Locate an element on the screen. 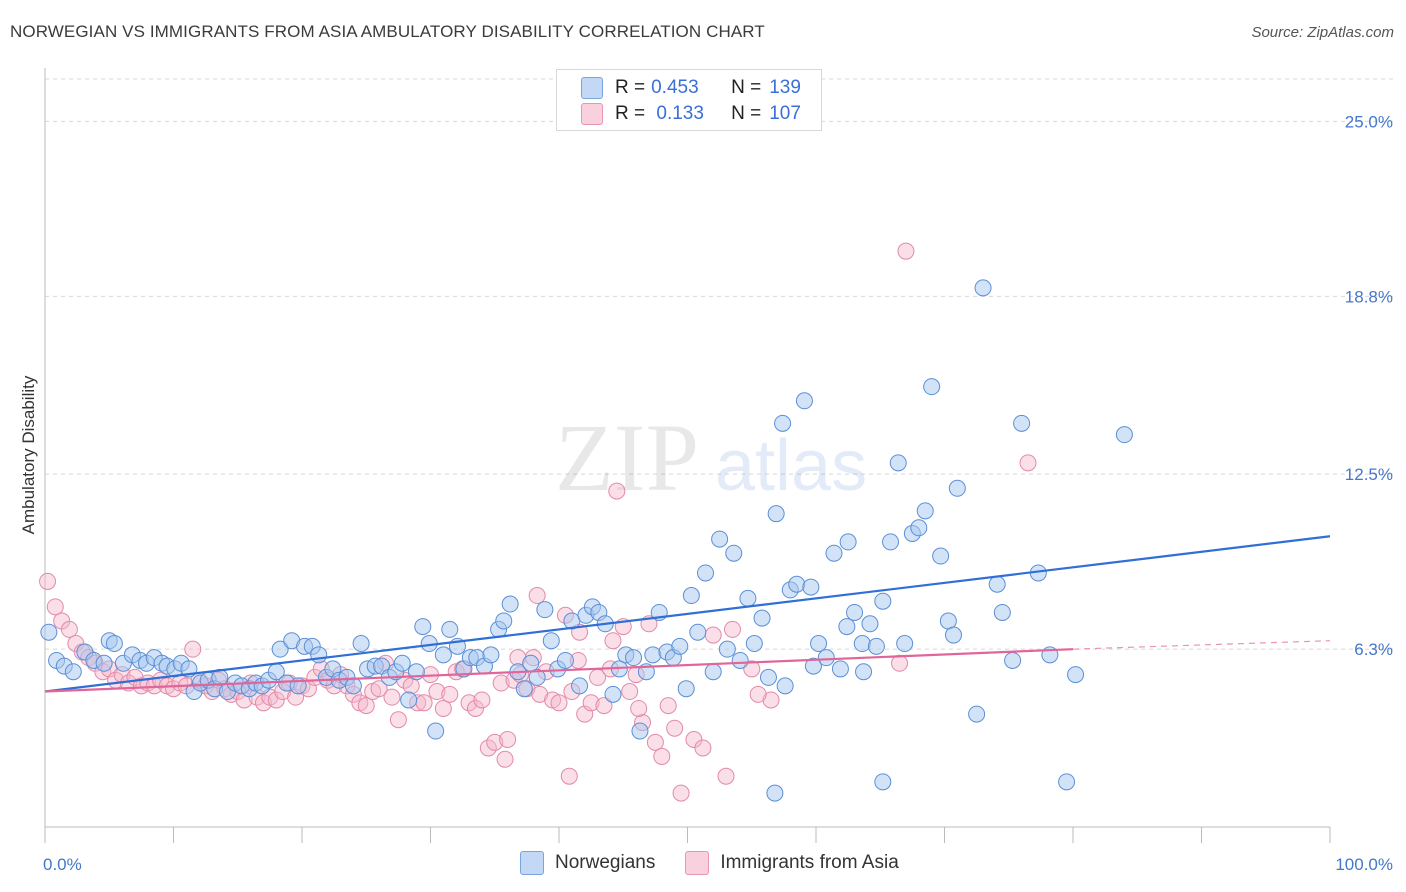  x-tick-label-min: 0.0% is located at coordinates (62, 864).